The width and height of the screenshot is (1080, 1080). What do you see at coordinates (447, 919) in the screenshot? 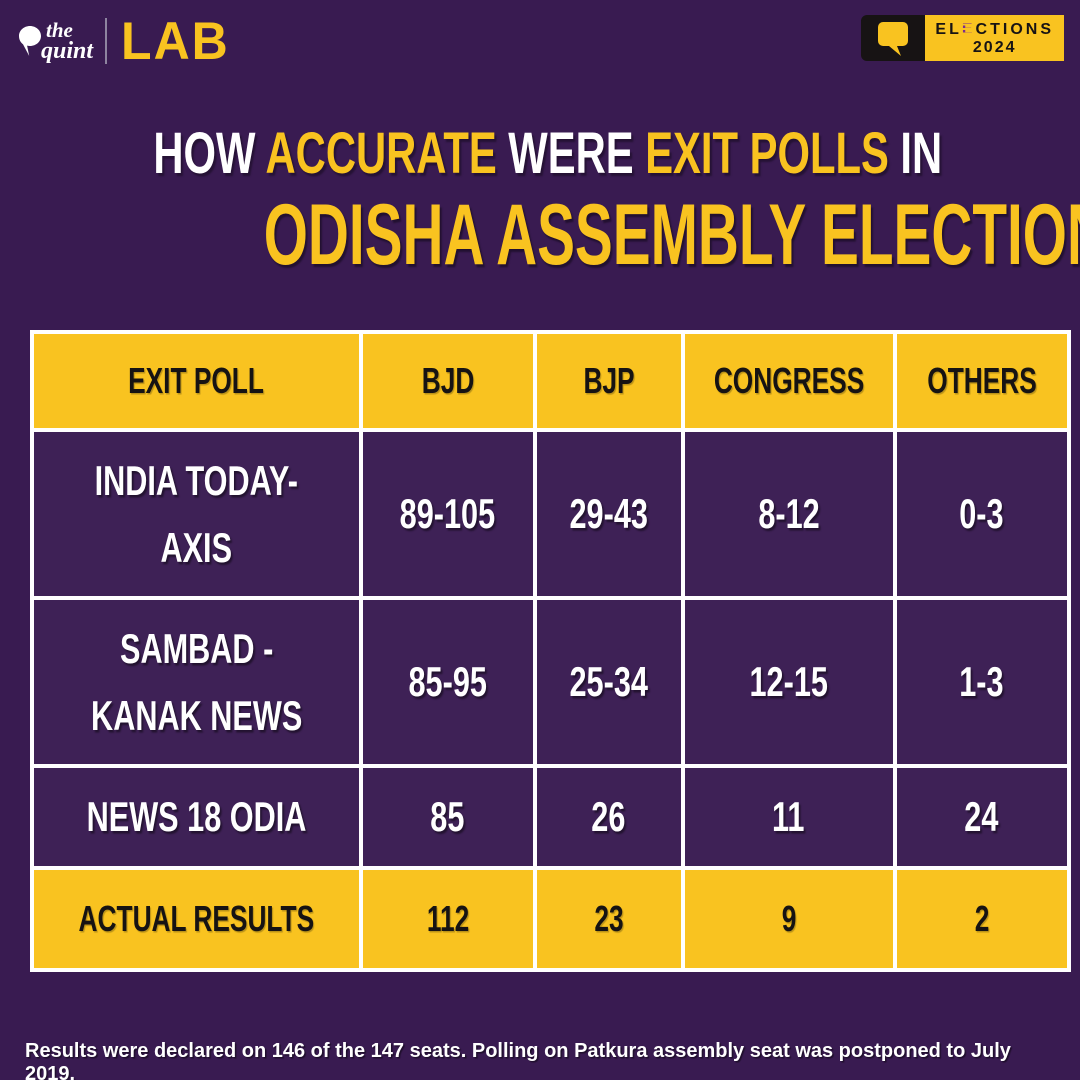
I see `table-cell: 112` at bounding box center [447, 919].